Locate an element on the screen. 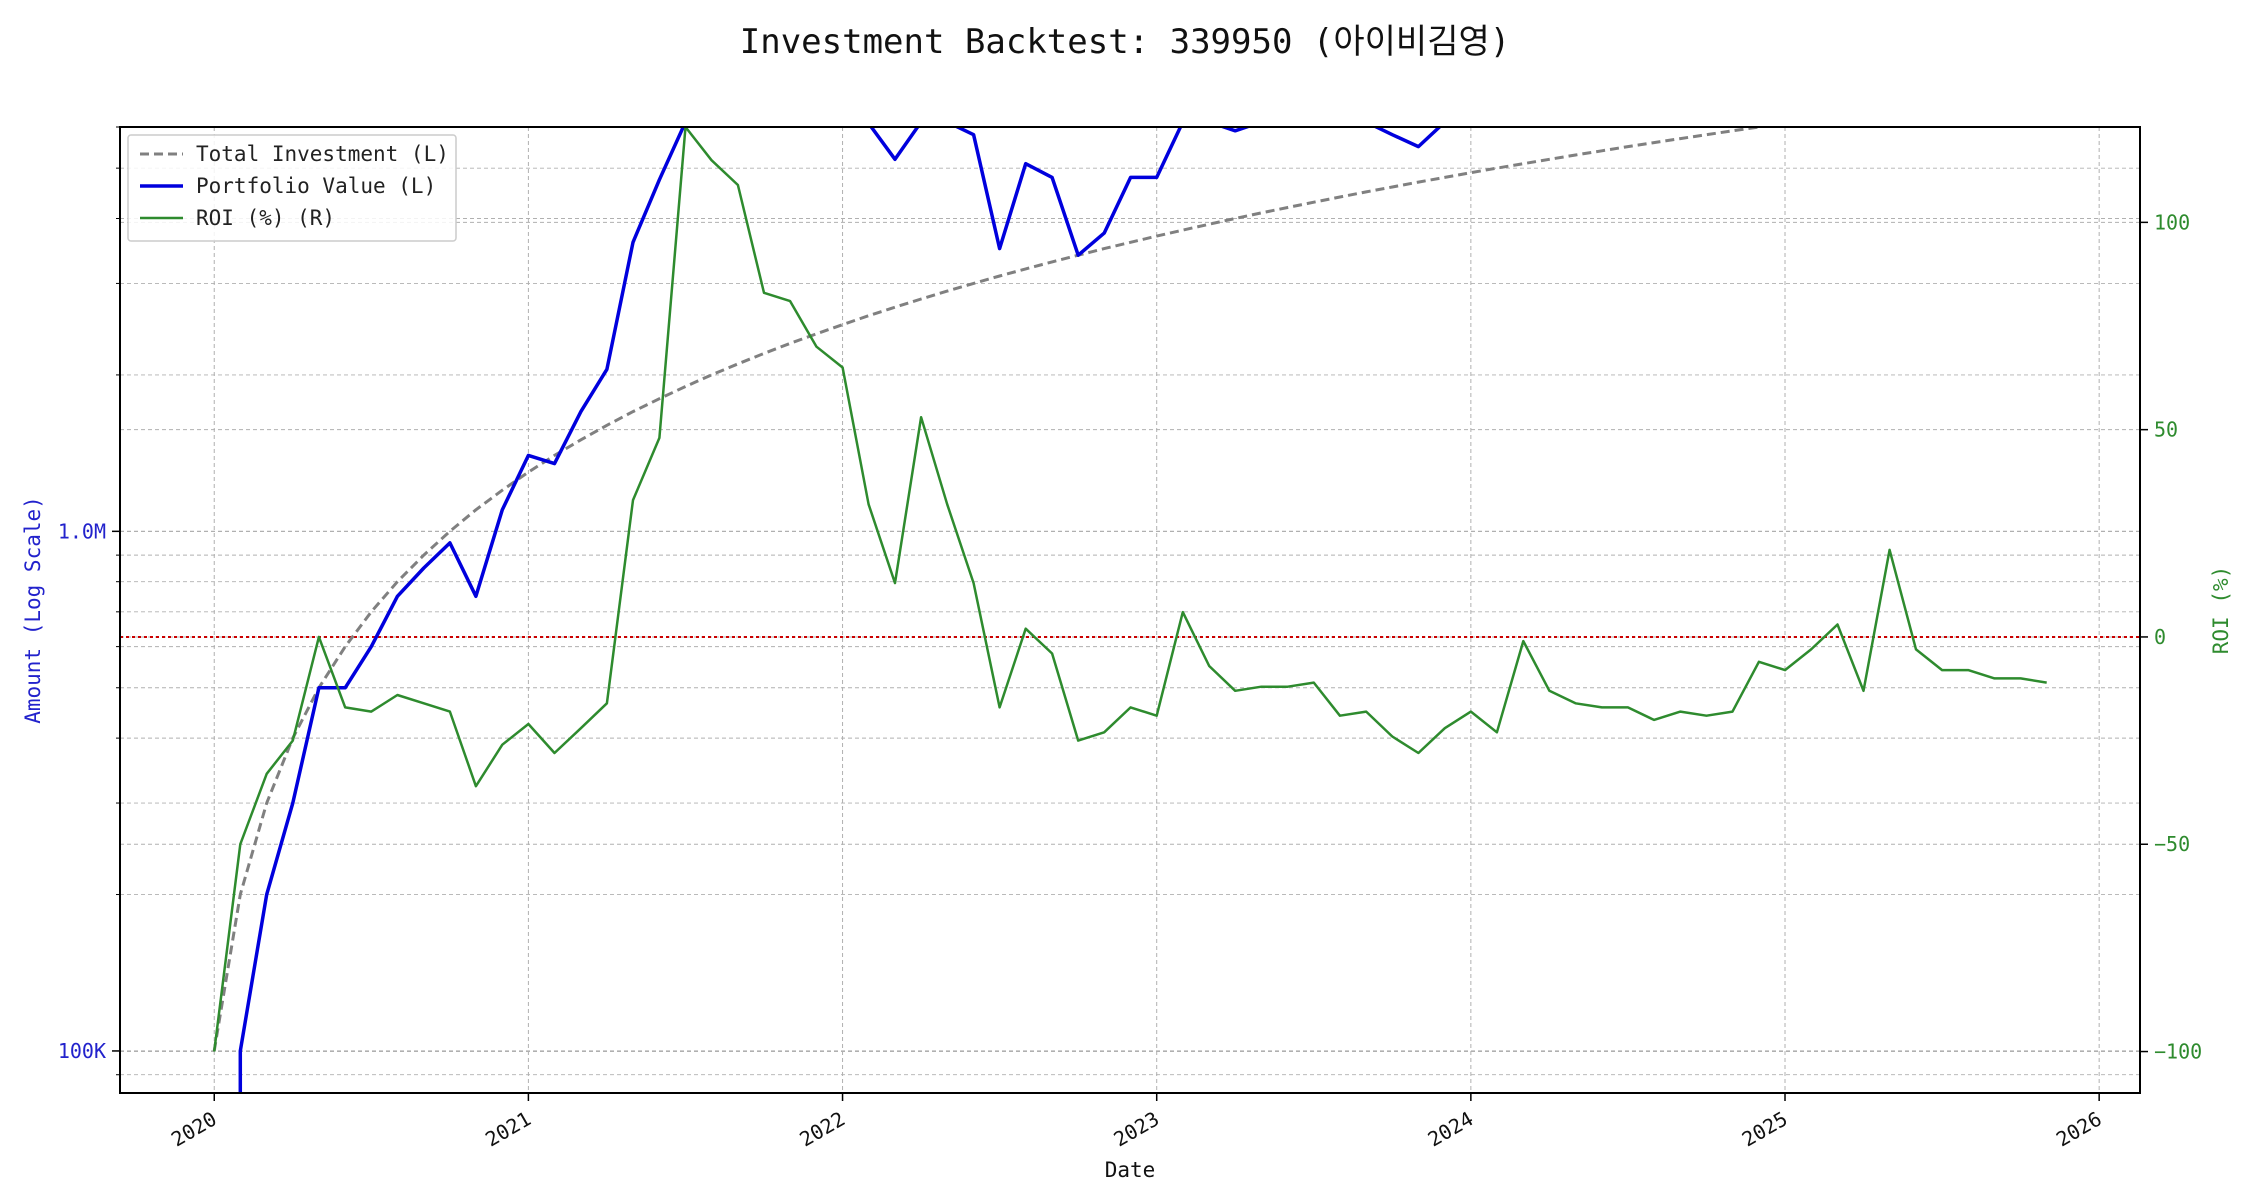  x-tick-label-2023: 2023 is located at coordinates (1136, 1129).